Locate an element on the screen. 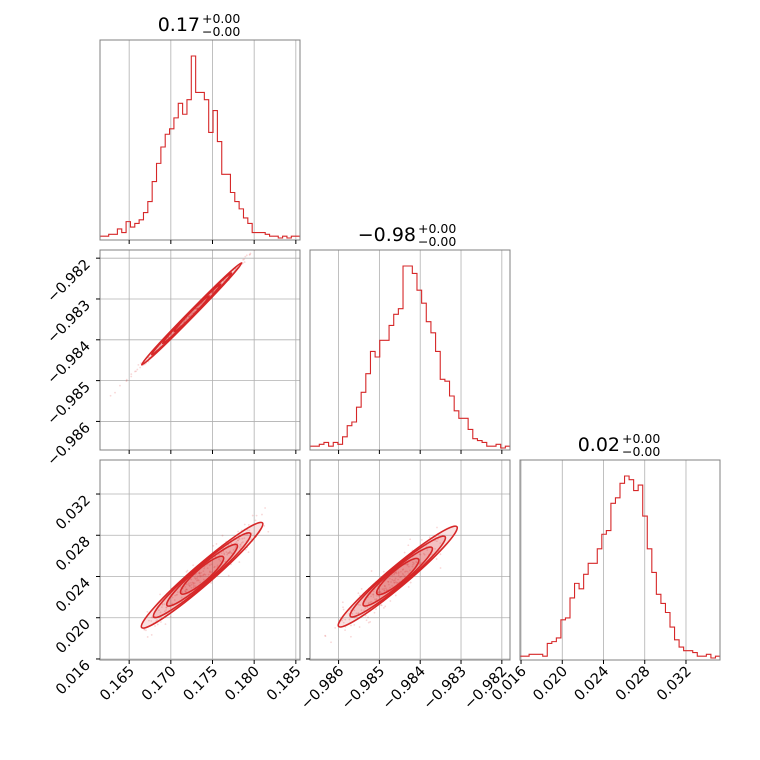  title-p0-plus: +0.00 is located at coordinates (221, 18).